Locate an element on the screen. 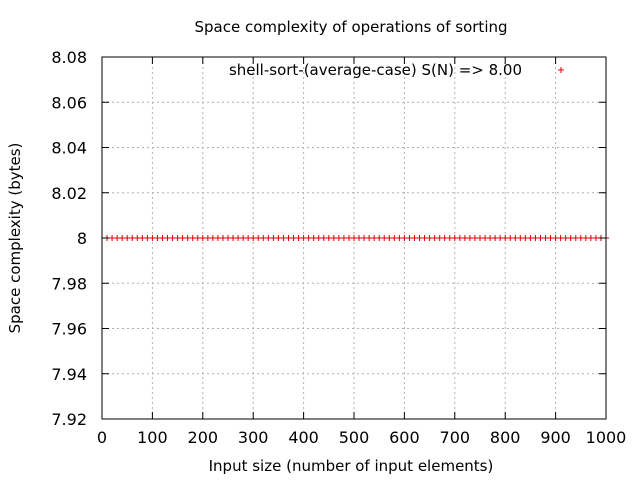 This screenshot has width=640, height=480. y-tick-label: 8.02 is located at coordinates (69, 193).